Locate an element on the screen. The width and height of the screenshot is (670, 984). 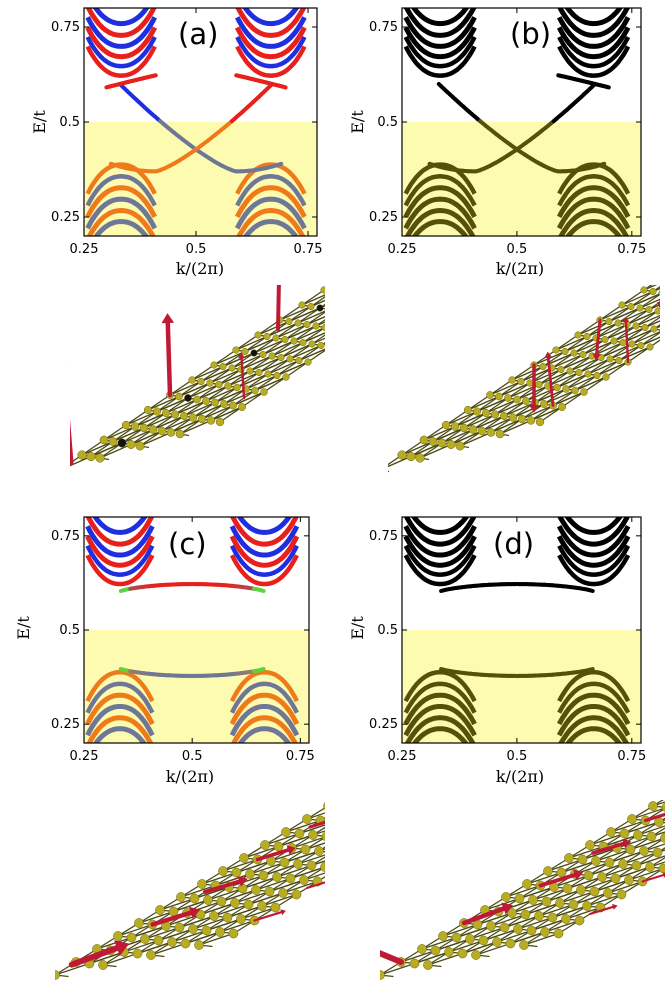
panel-d-edge-states is located at coordinates (517, 630).